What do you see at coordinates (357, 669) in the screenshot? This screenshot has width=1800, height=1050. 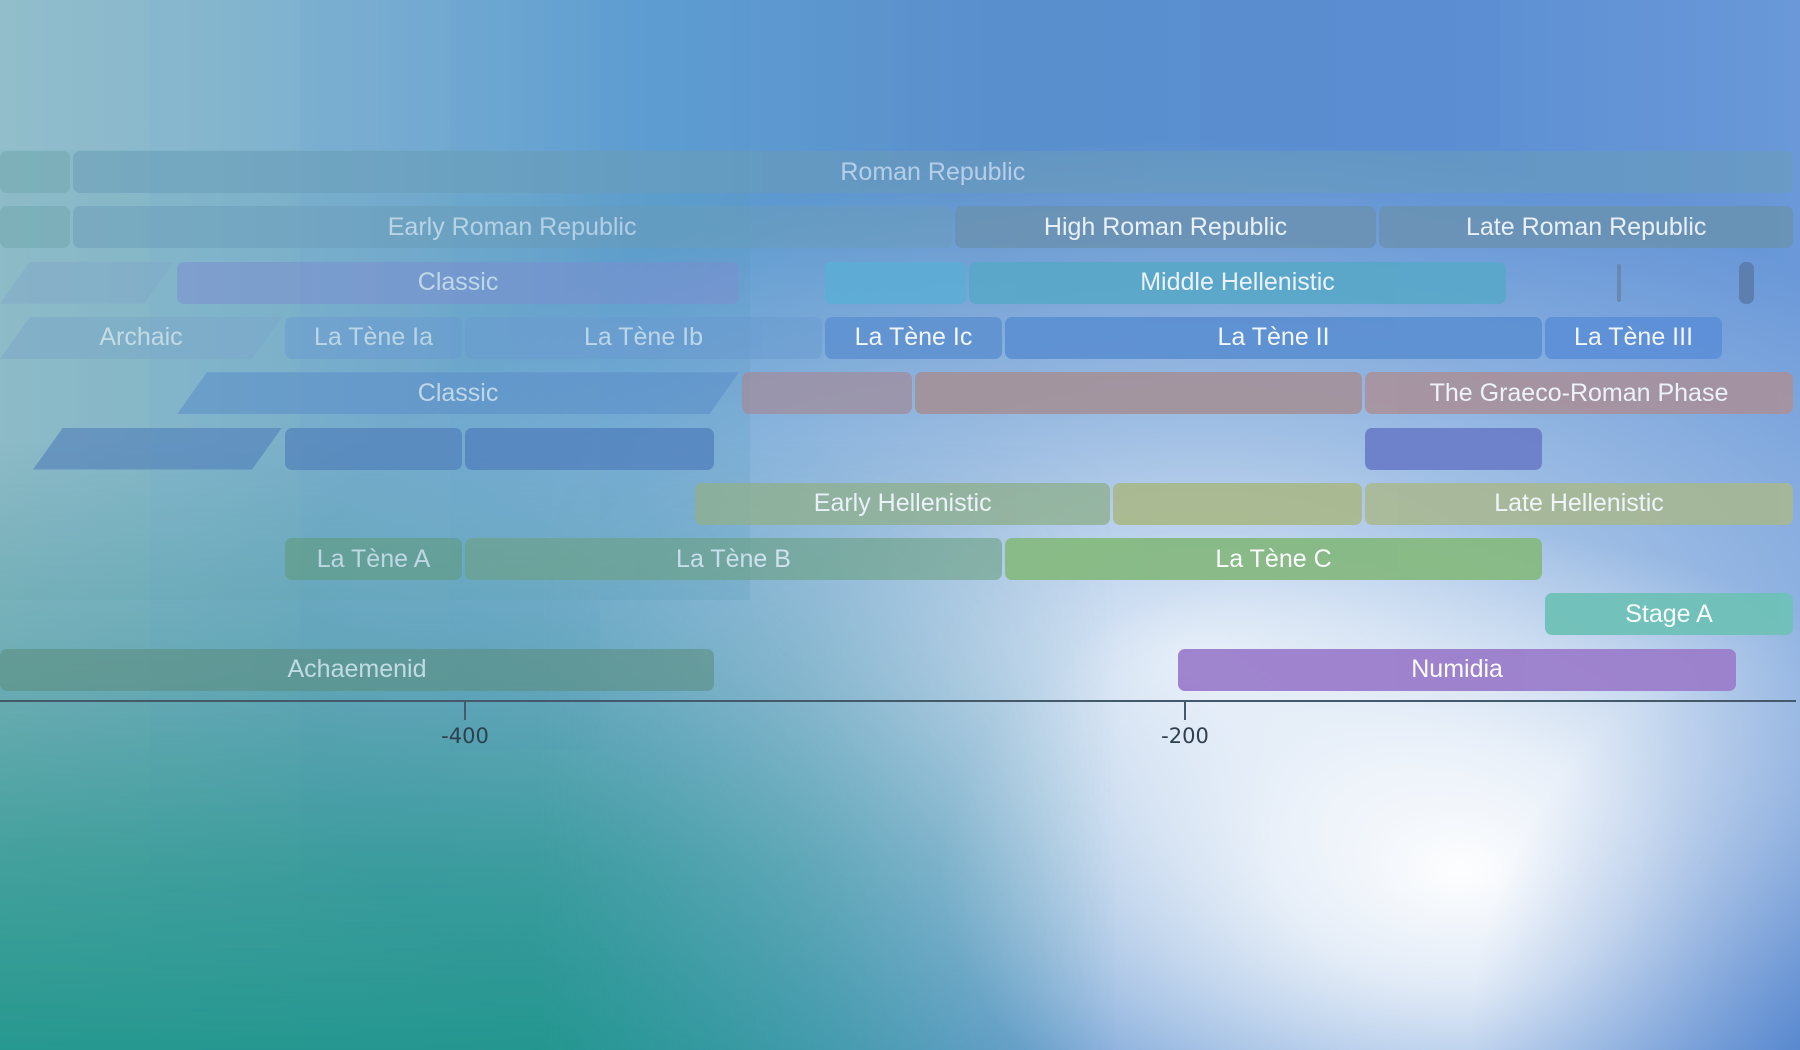 I see `period-band-achaemenid: Achaemenid` at bounding box center [357, 669].